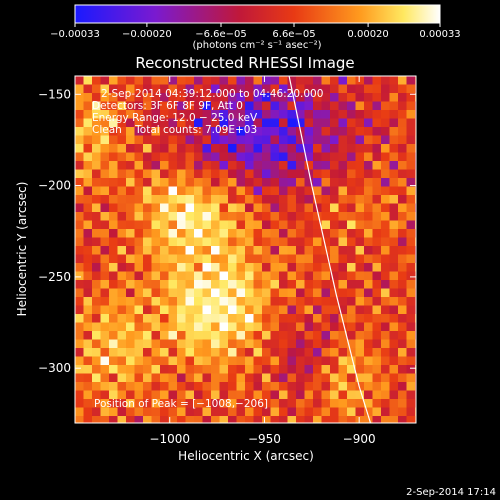  Describe the element at coordinates (75, 34) in the screenshot. I see `colorbar-tick-label: −0.00033` at that location.